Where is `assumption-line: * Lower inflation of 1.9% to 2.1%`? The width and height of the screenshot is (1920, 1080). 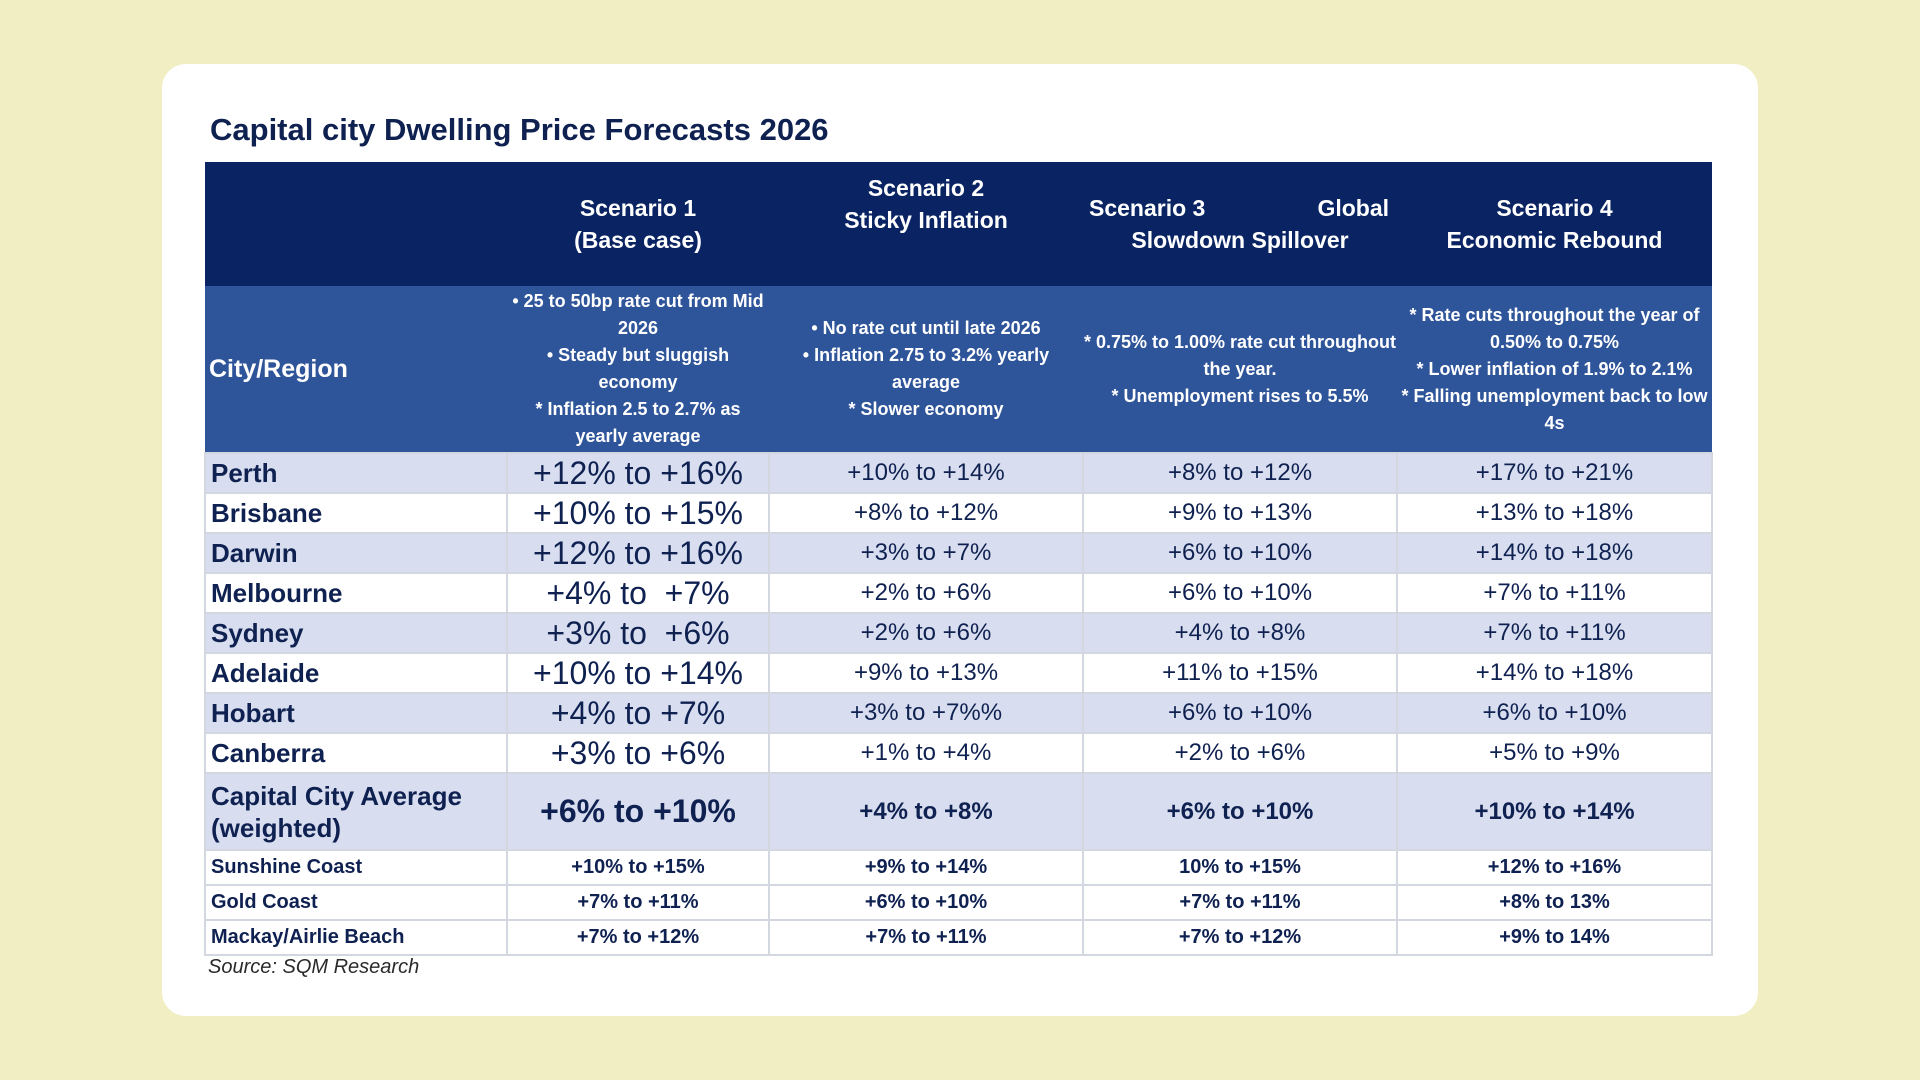
assumption-line: * Lower inflation of 1.9% to 2.1% is located at coordinates (1554, 368).